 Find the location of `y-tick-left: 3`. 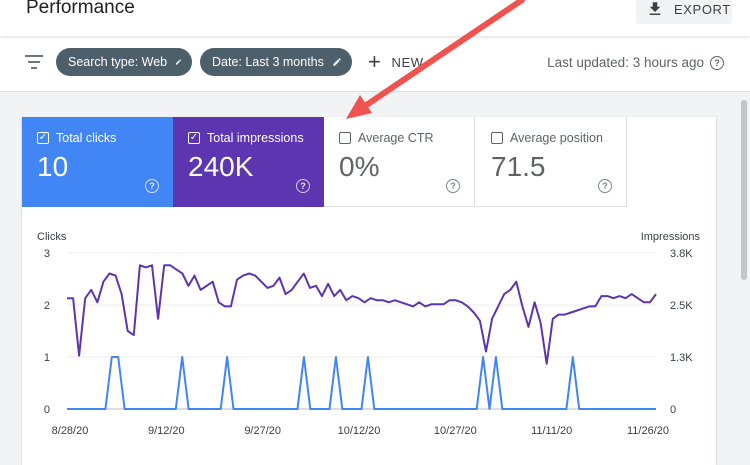

y-tick-left: 3 is located at coordinates (47, 254).